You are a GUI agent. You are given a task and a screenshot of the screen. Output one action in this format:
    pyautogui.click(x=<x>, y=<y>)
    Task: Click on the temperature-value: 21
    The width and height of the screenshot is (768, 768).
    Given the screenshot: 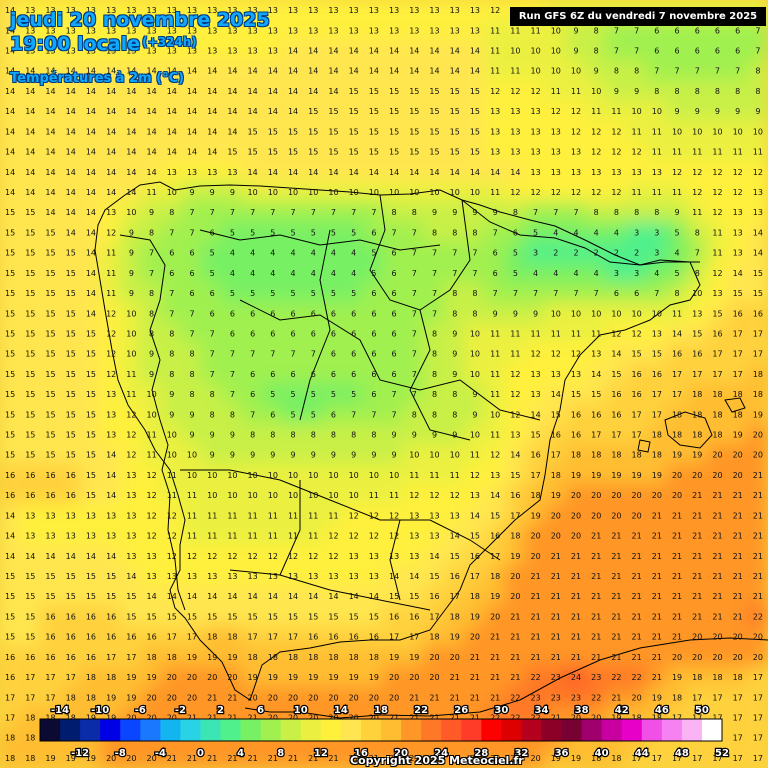 What is the action you would take?
    pyautogui.click(x=738, y=515)
    